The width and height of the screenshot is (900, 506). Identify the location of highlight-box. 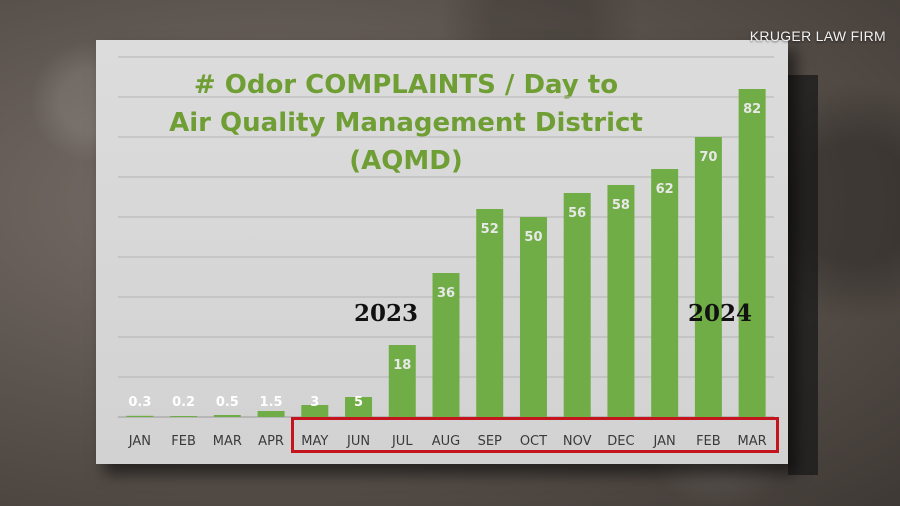
(535, 435).